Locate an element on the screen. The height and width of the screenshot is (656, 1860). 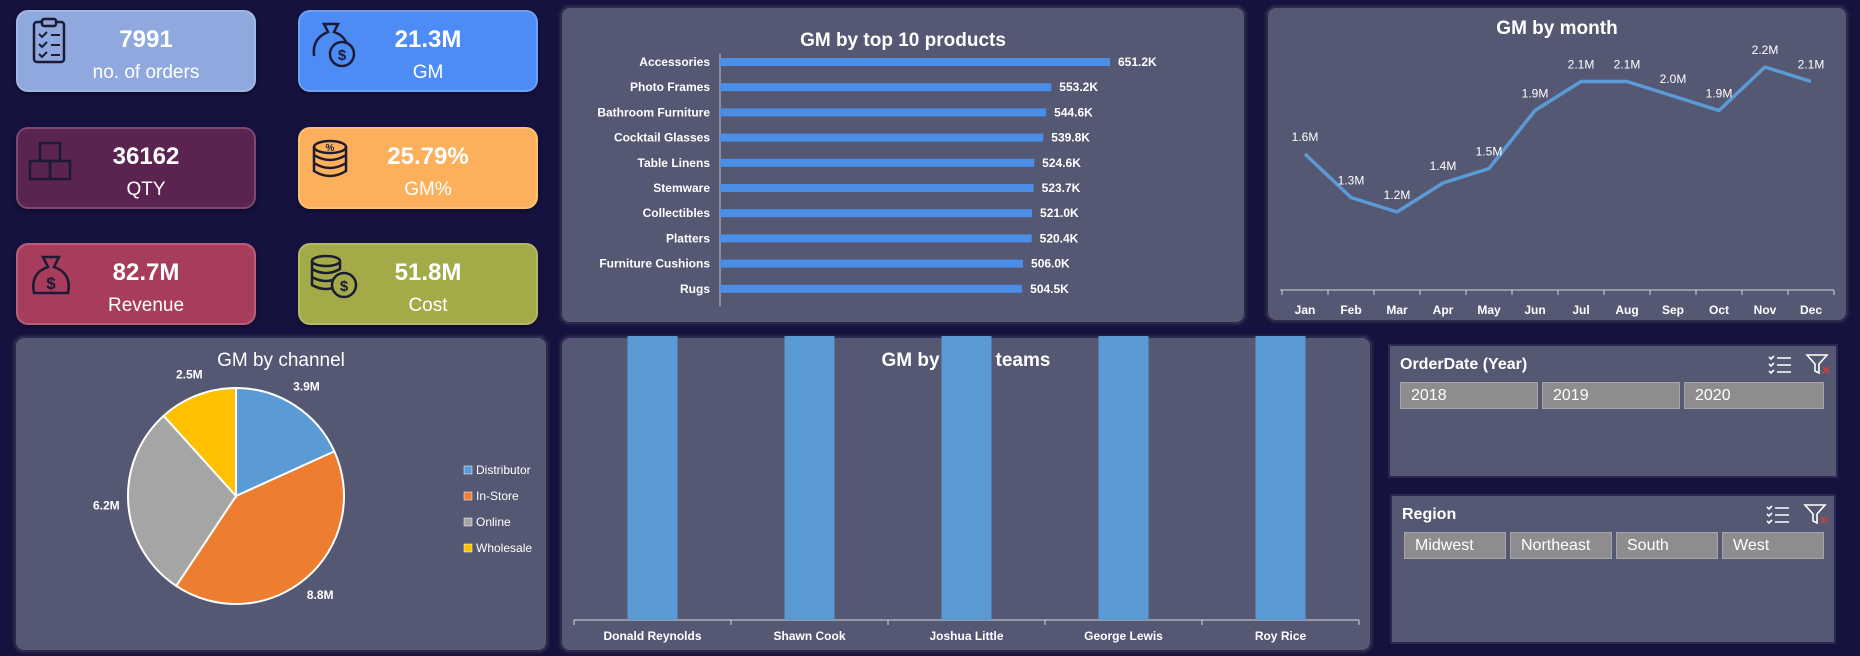
year-option-2019: 2019 is located at coordinates (1611, 395).